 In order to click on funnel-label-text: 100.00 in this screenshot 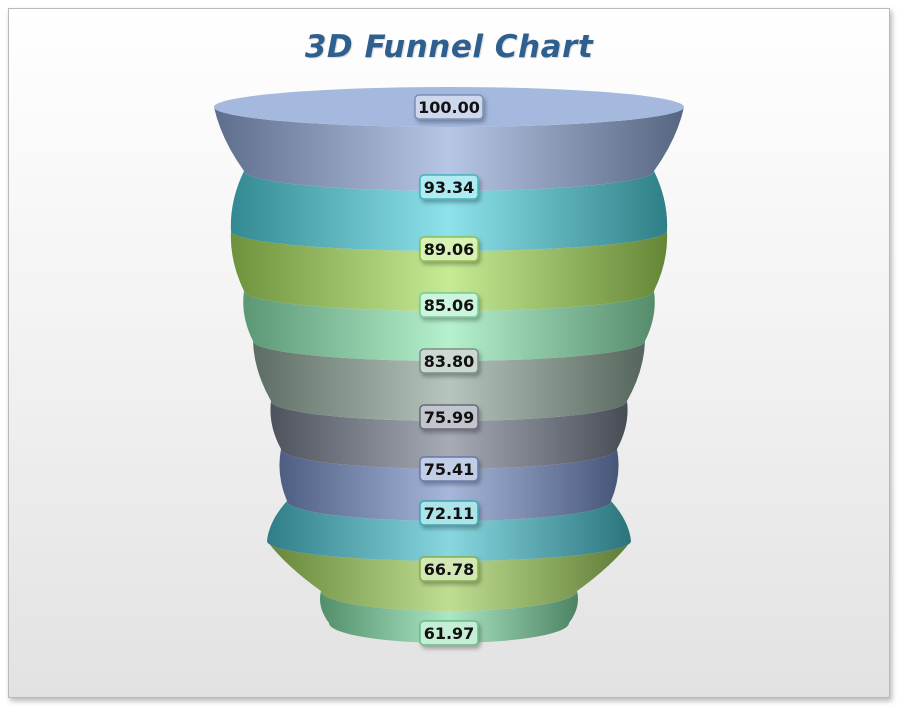, I will do `click(449, 107)`.